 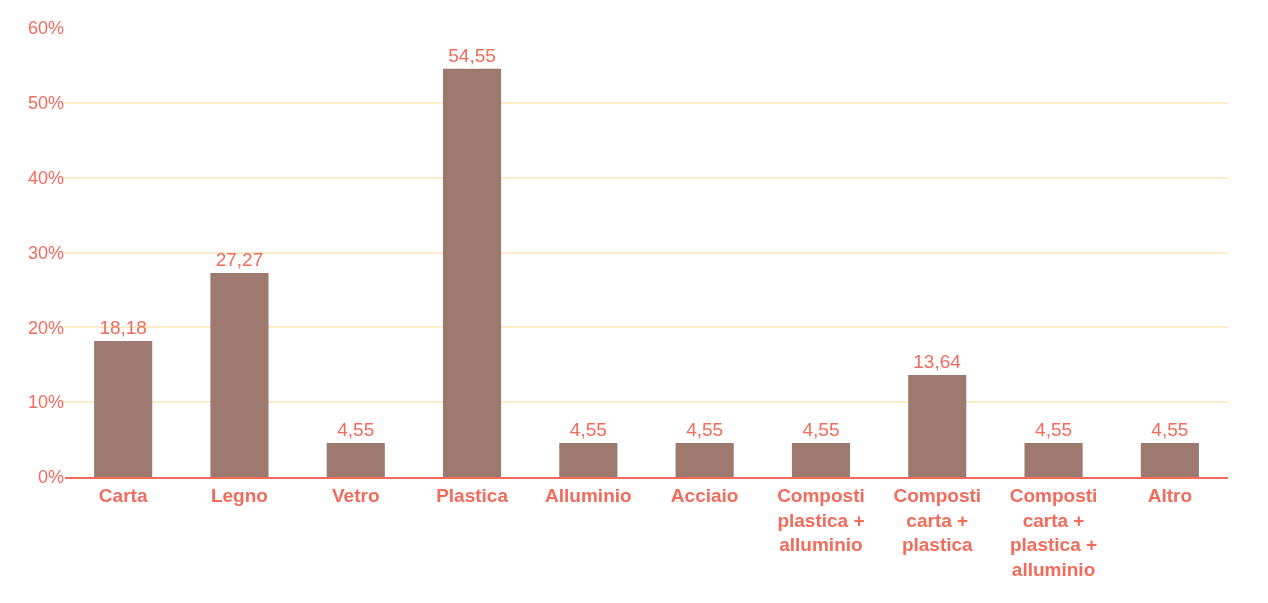 I want to click on x-tick-label: Vetro, so click(x=355, y=495).